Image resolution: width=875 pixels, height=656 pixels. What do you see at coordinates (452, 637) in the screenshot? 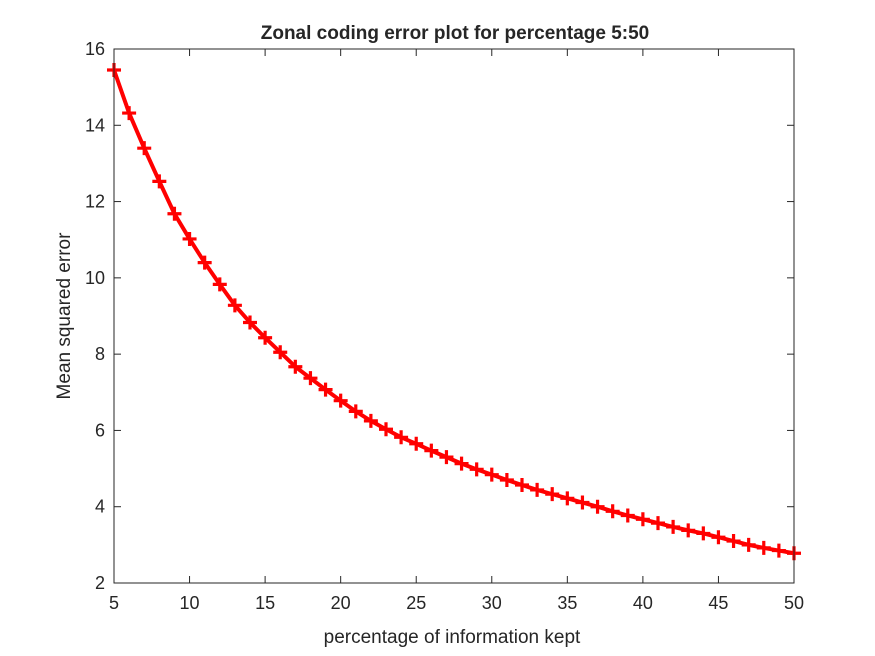
I see `x-axis-label: percentage of information kept` at bounding box center [452, 637].